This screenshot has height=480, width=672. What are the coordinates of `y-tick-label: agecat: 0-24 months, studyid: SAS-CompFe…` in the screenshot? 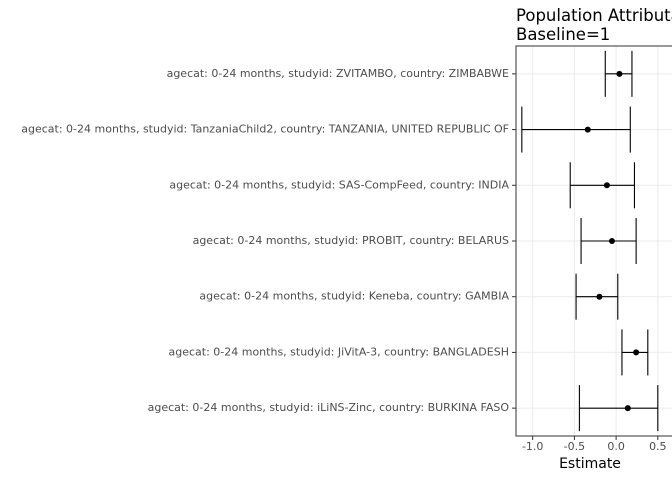 It's located at (339, 184).